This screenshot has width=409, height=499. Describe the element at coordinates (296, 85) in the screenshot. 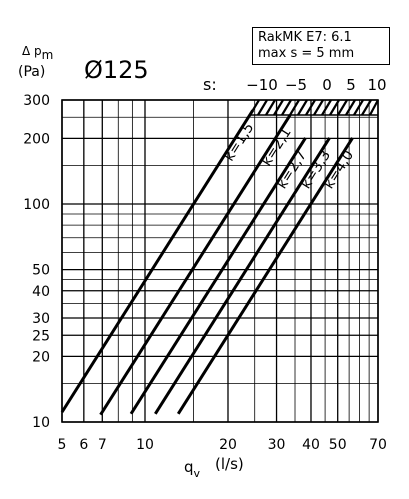

I see `x-tick-label: −5` at that location.